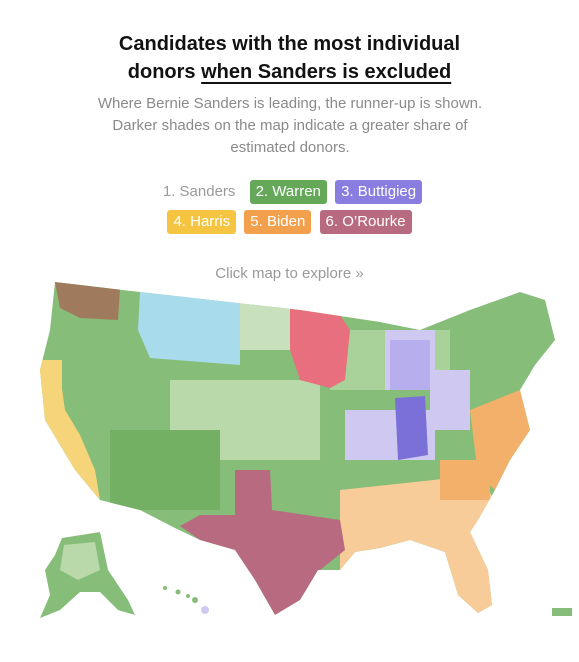 The image size is (579, 662). What do you see at coordinates (468, 576) in the screenshot?
I see `region-florida` at bounding box center [468, 576].